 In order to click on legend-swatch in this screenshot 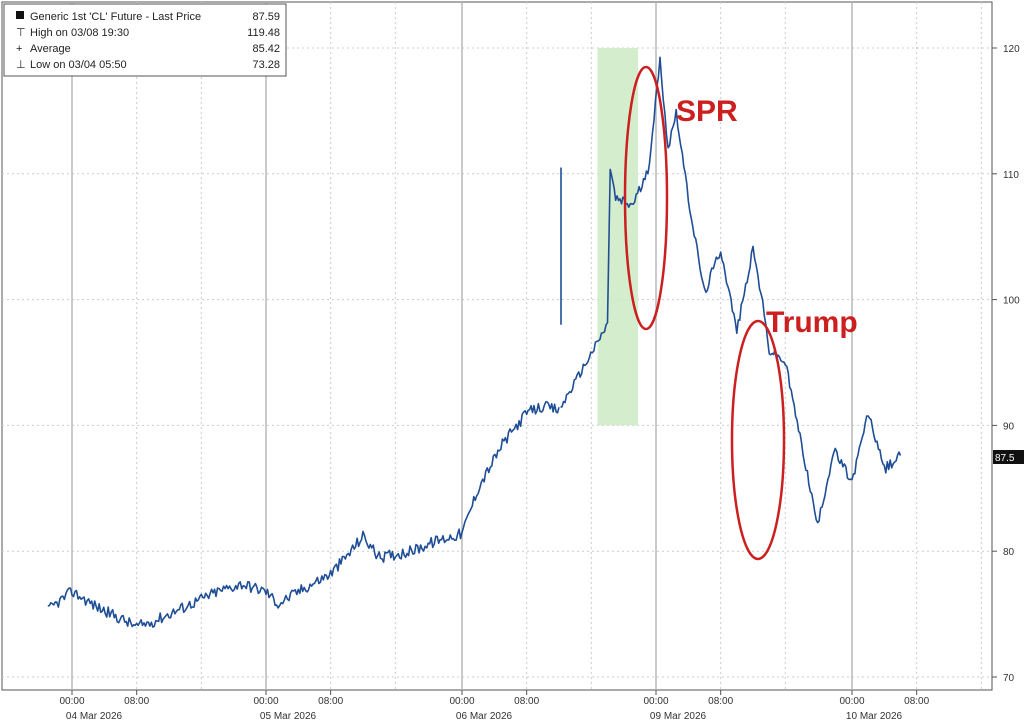, I will do `click(20, 15)`.